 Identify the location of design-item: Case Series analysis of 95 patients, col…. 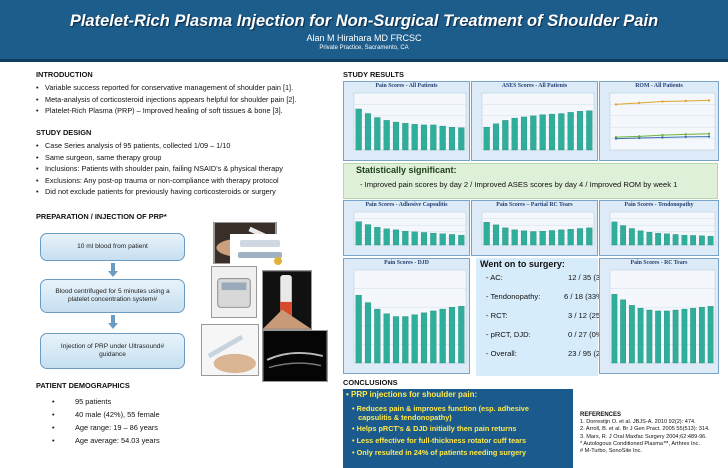
(159, 146).